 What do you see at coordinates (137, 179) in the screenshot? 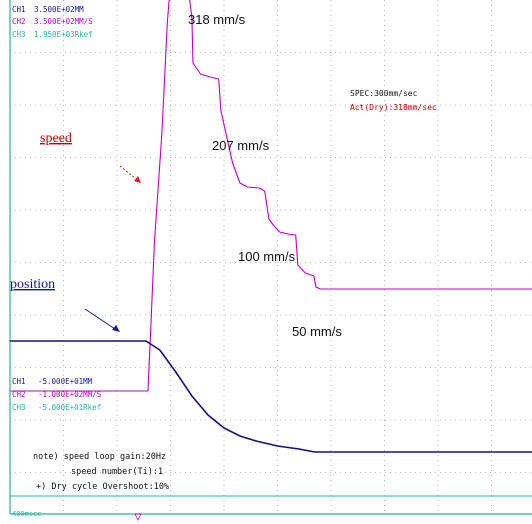
I see `speed-arrow-head` at bounding box center [137, 179].